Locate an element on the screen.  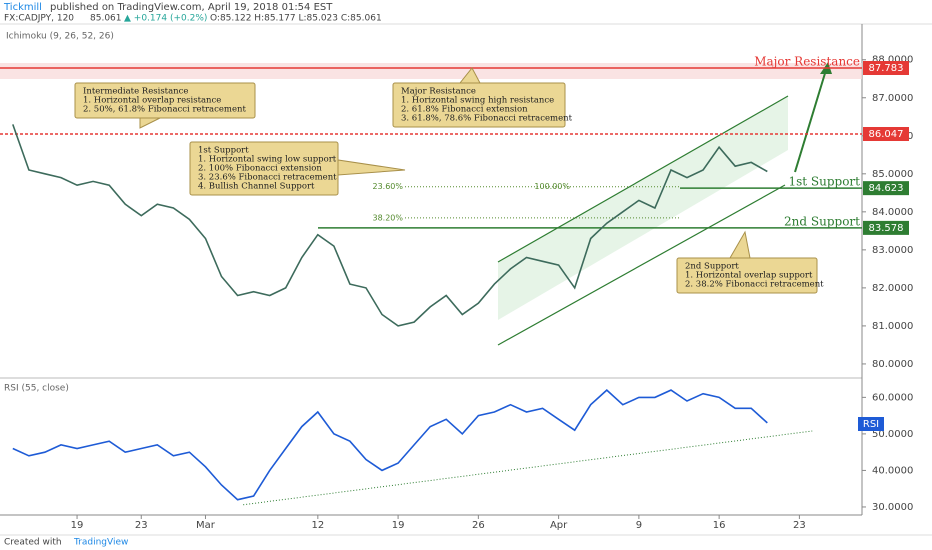
x-tick-label: 12 is located at coordinates (317, 525).